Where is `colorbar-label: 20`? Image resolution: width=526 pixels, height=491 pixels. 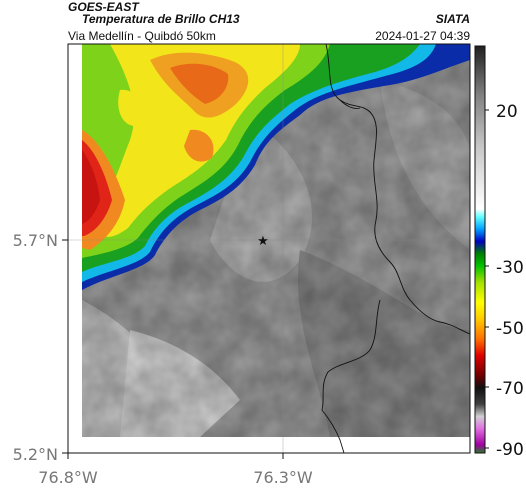
colorbar-label: 20 is located at coordinates (507, 112).